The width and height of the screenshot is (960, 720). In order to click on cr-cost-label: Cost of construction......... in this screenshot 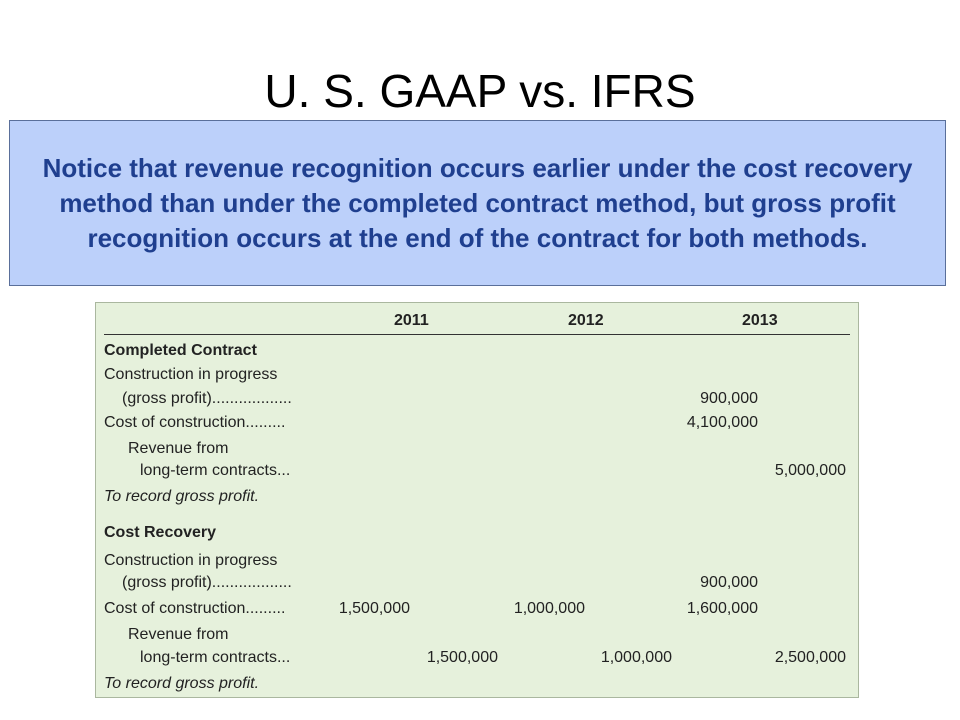, I will do `click(195, 608)`.